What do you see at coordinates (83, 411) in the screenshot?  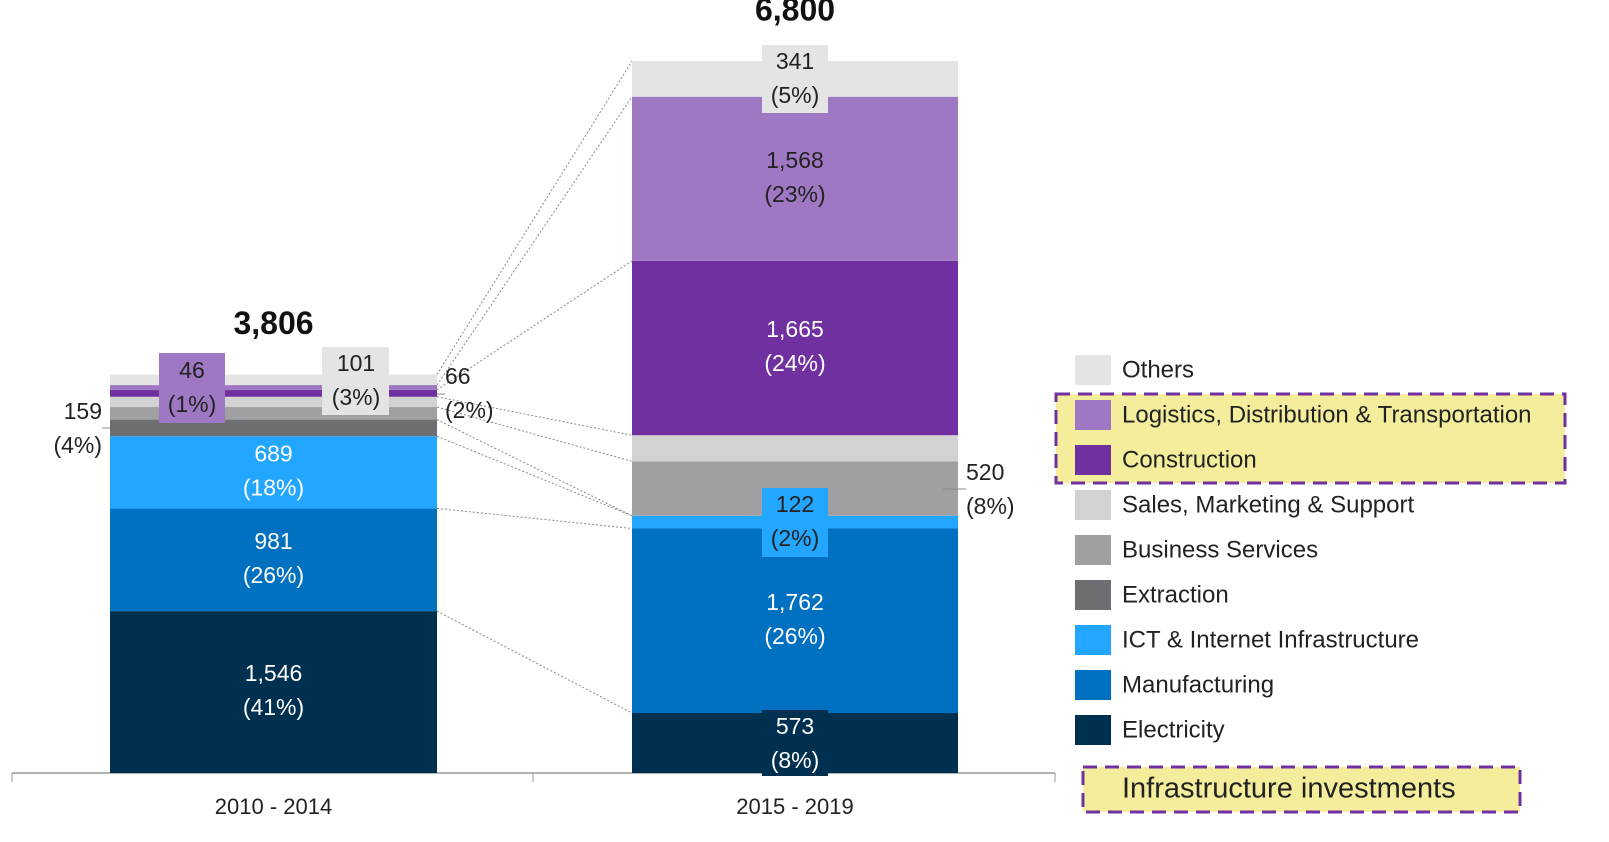 I see `value-label: 159` at bounding box center [83, 411].